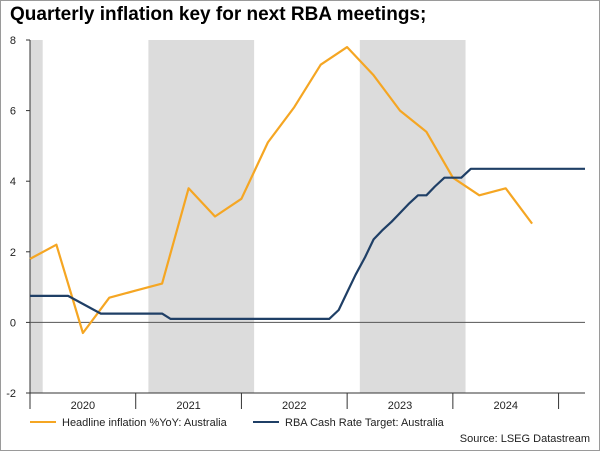  What do you see at coordinates (13, 323) in the screenshot?
I see `y-tick-label-0: 0` at bounding box center [13, 323].